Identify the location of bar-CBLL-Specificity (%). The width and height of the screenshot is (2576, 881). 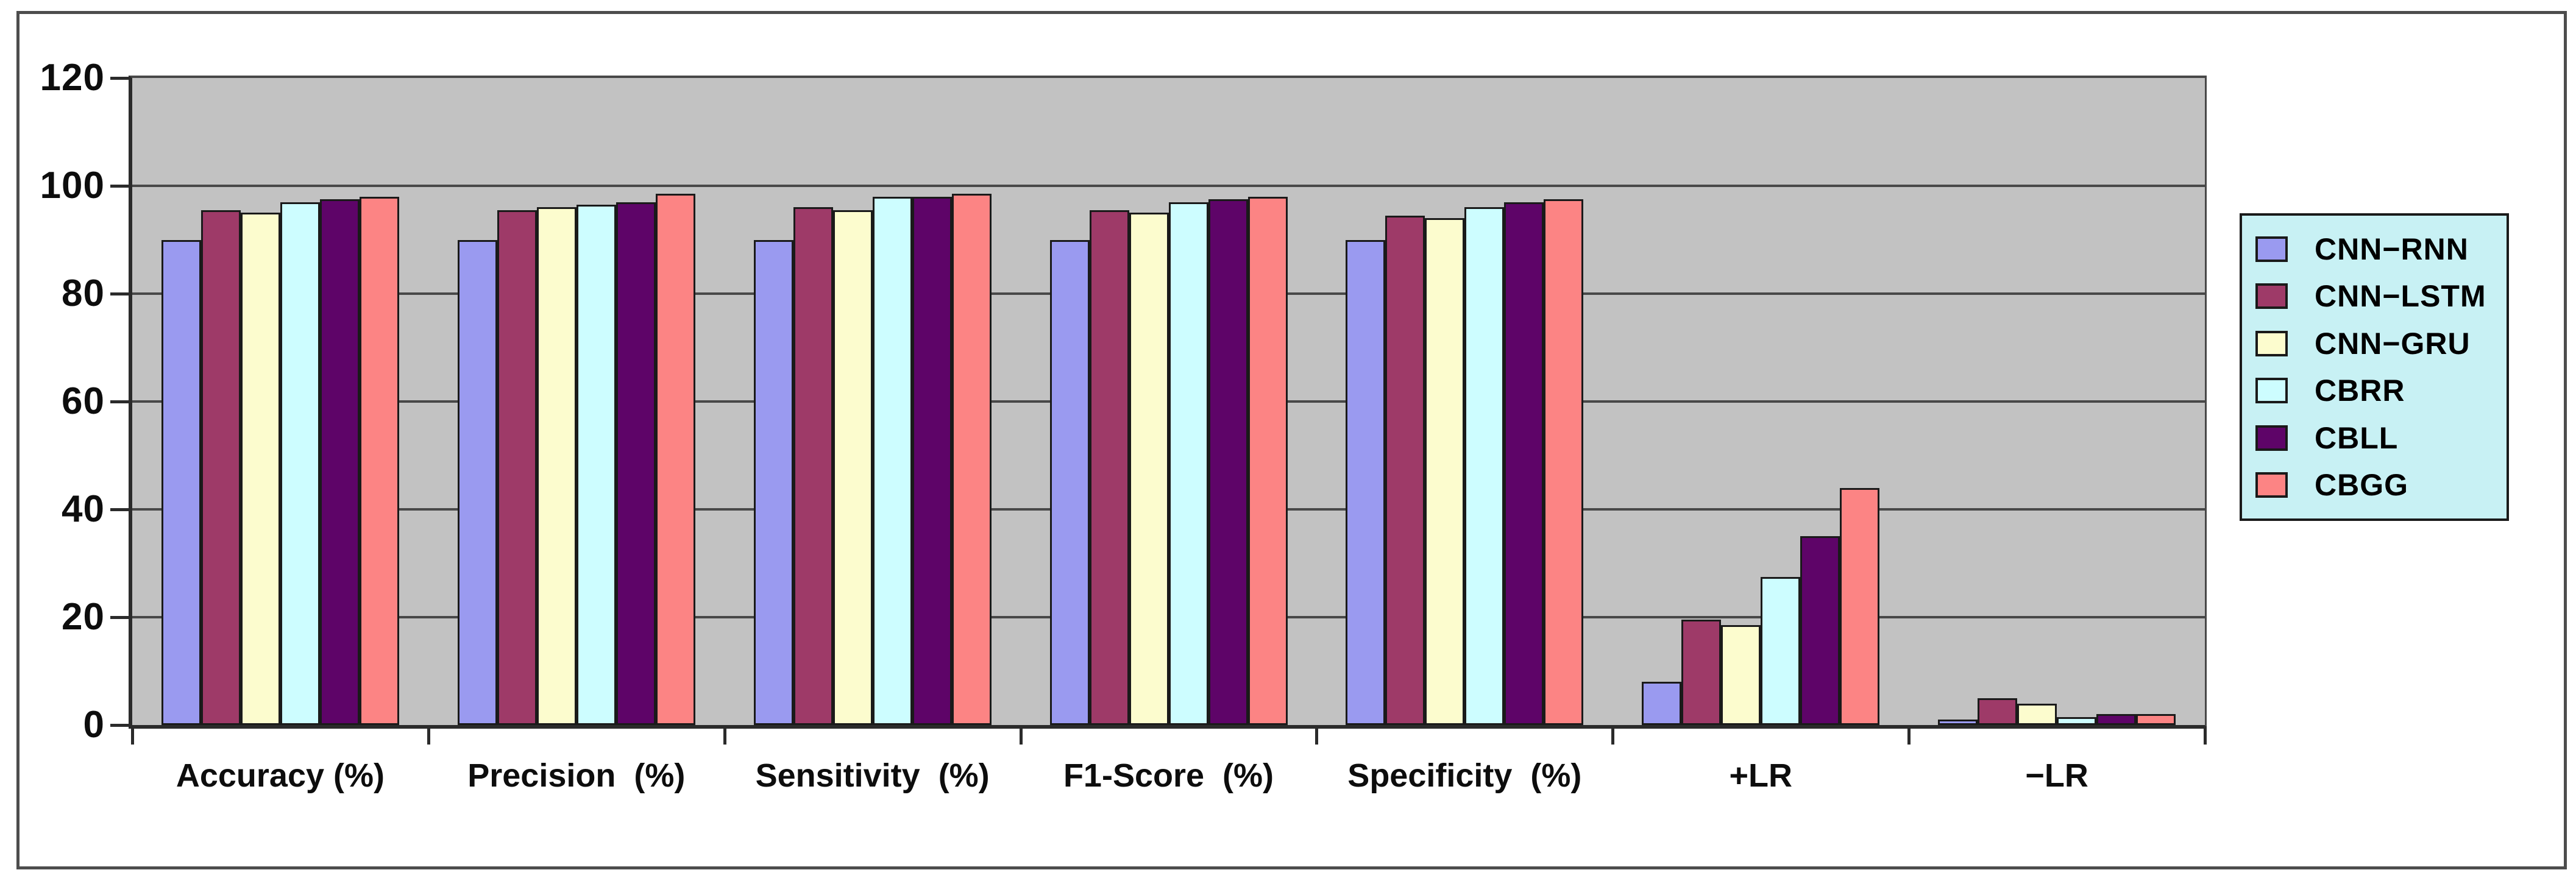
(1524, 463).